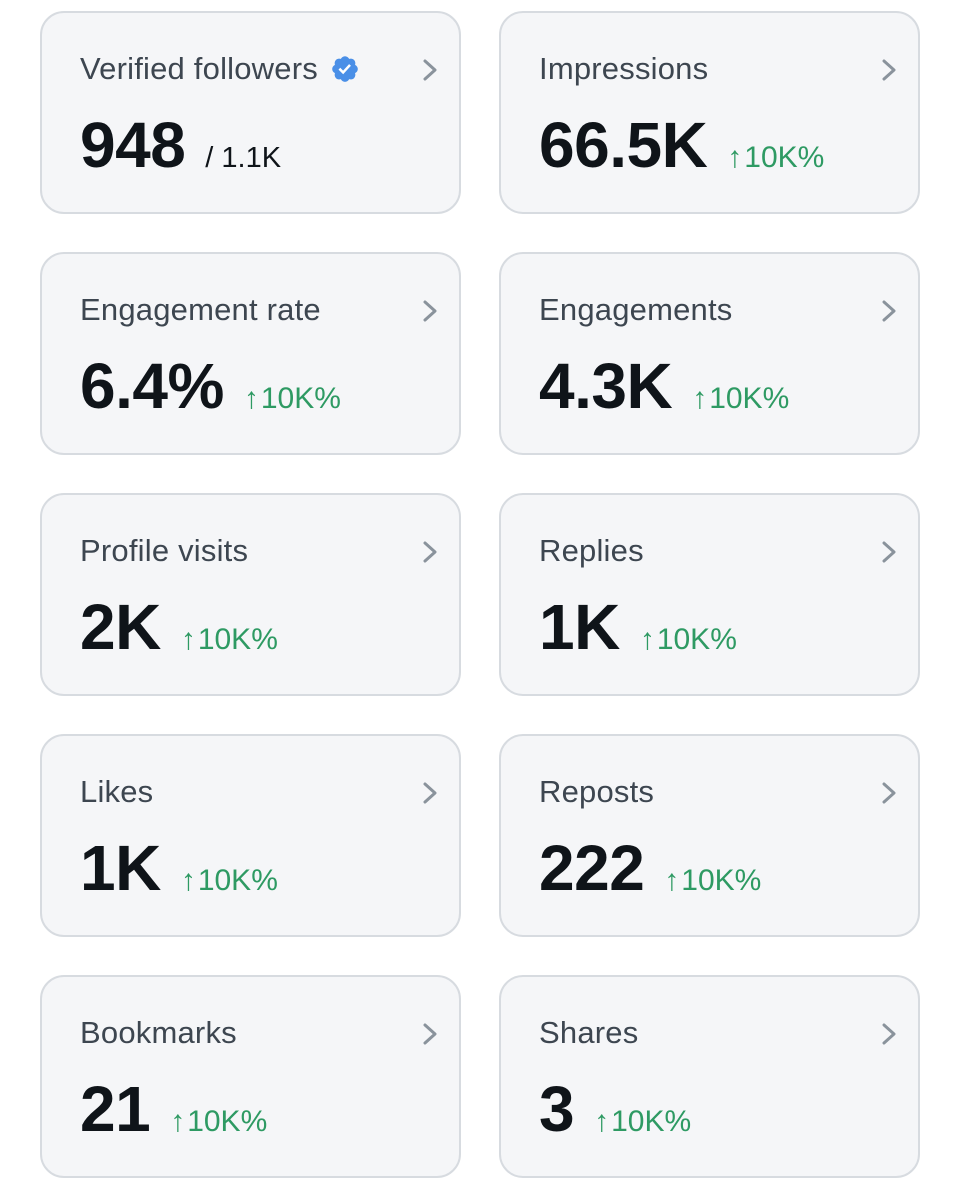  I want to click on metric-value: 66.5K, so click(623, 145).